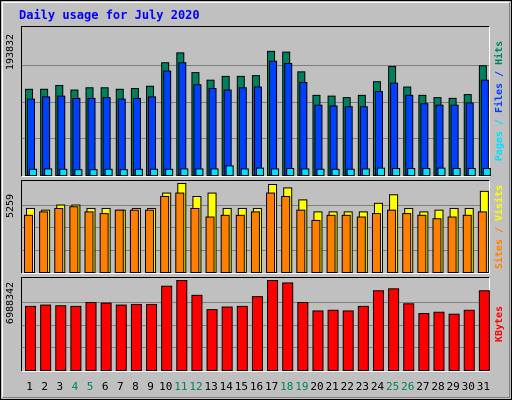 Image resolution: width=512 pixels, height=400 pixels. I want to click on legend-item: Files, so click(499, 98).